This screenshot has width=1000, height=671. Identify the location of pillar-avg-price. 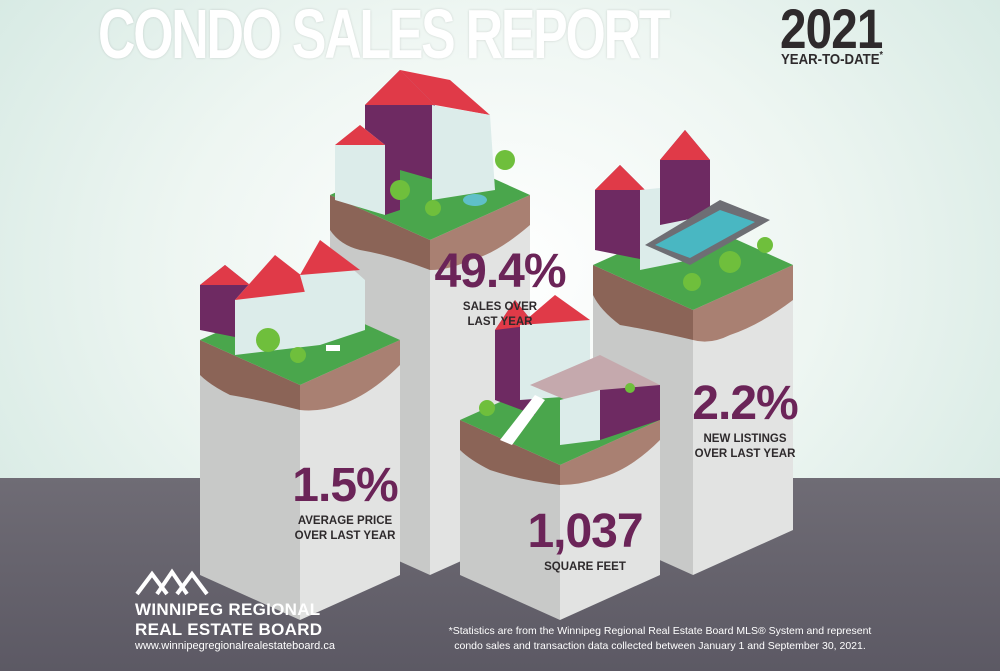
(300, 430).